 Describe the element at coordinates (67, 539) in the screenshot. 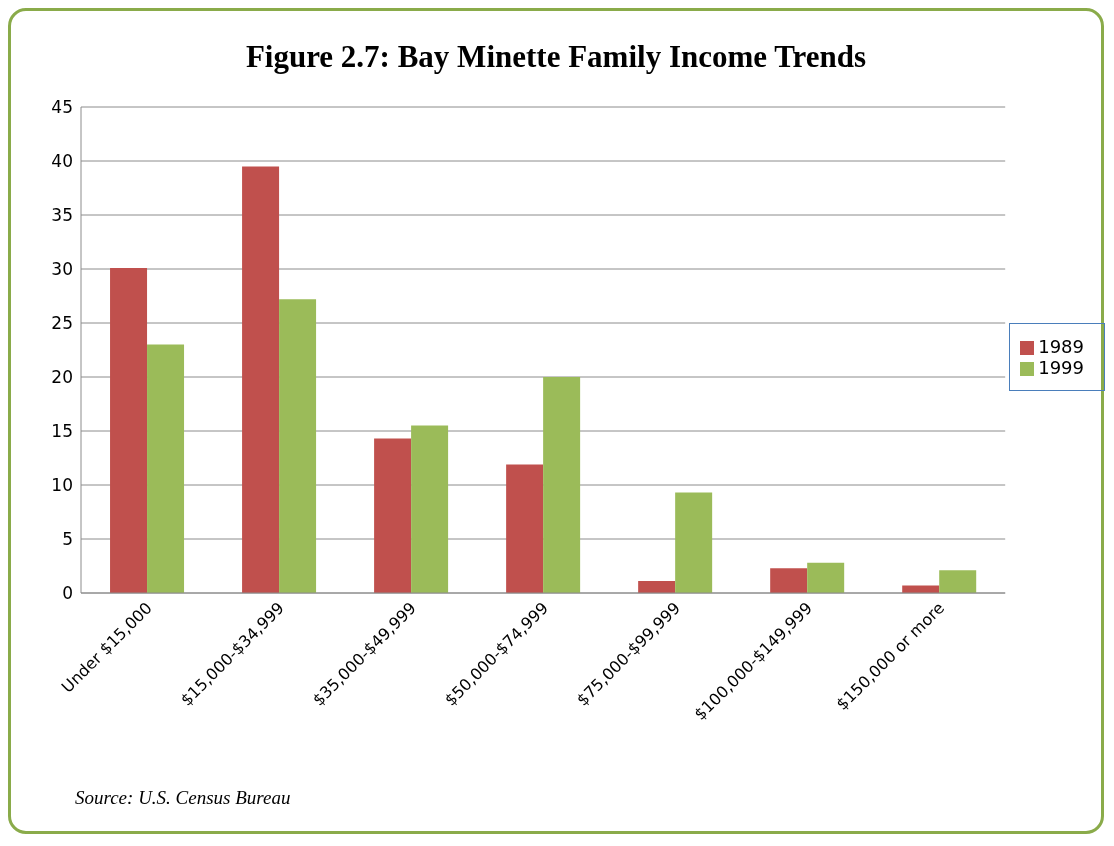

I see `y-tick-label: 5` at that location.